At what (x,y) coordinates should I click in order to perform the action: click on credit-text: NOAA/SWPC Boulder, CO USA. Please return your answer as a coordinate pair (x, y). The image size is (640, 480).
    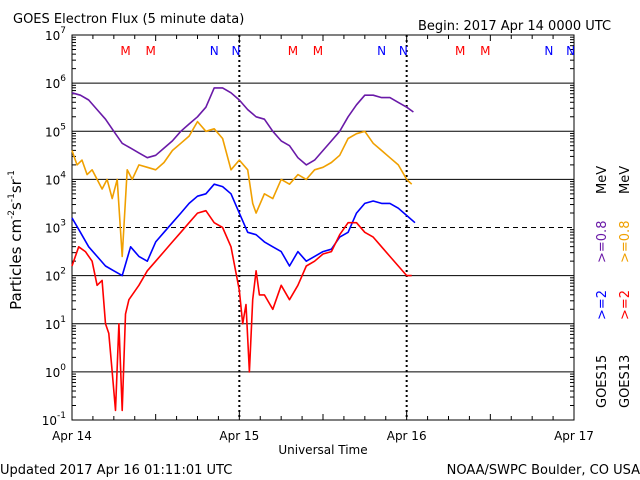
    Looking at the image, I should click on (543, 470).